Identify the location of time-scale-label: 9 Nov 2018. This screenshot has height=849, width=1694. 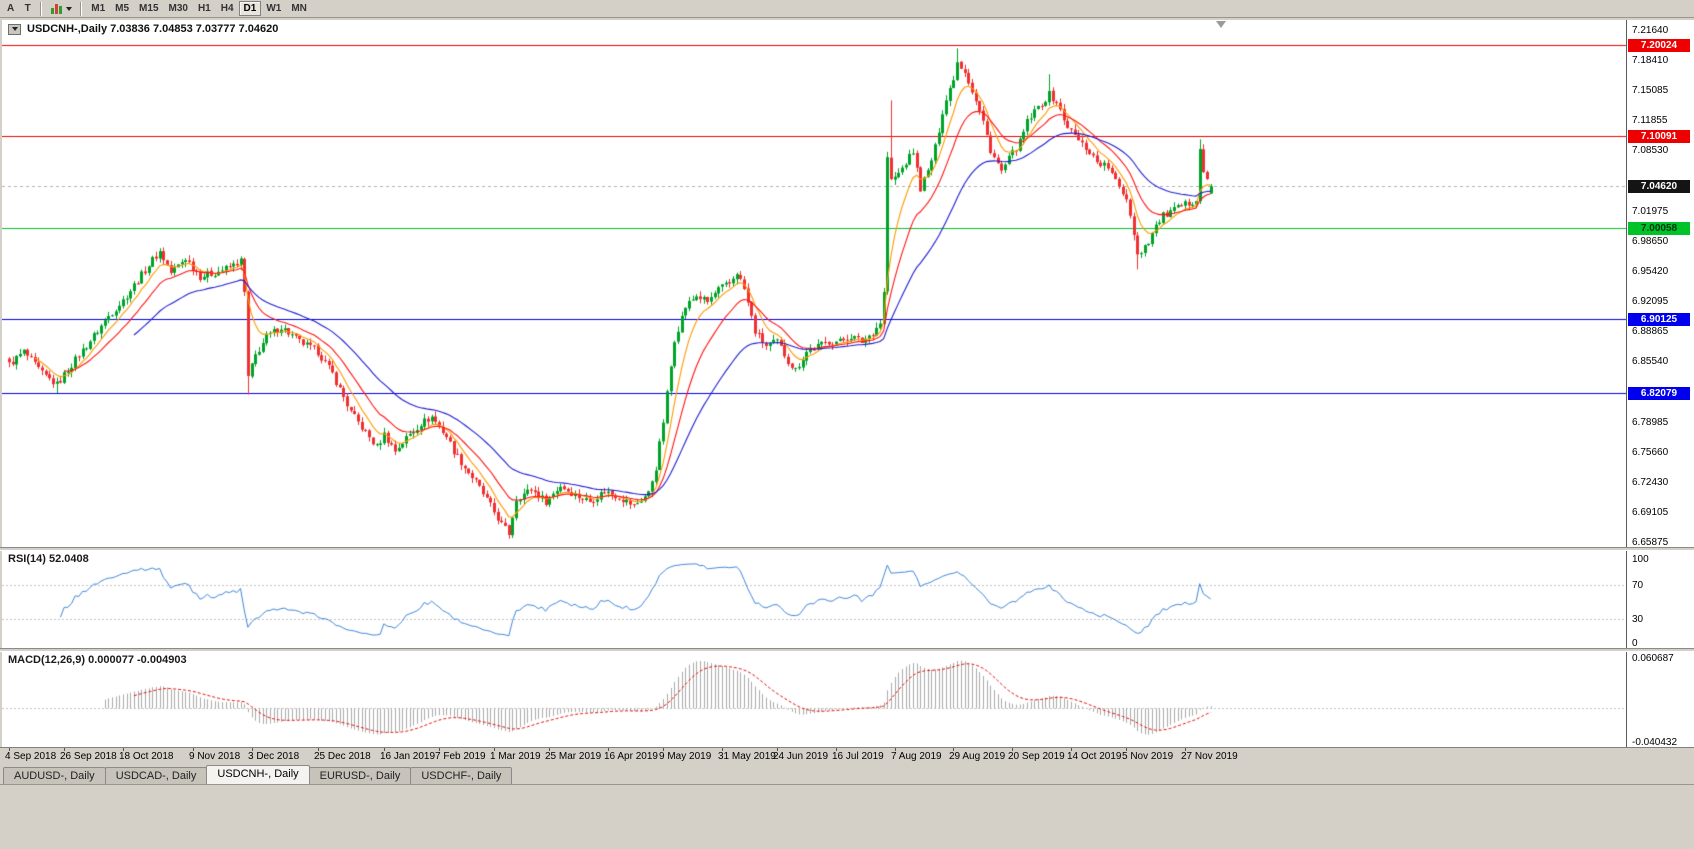
(215, 756).